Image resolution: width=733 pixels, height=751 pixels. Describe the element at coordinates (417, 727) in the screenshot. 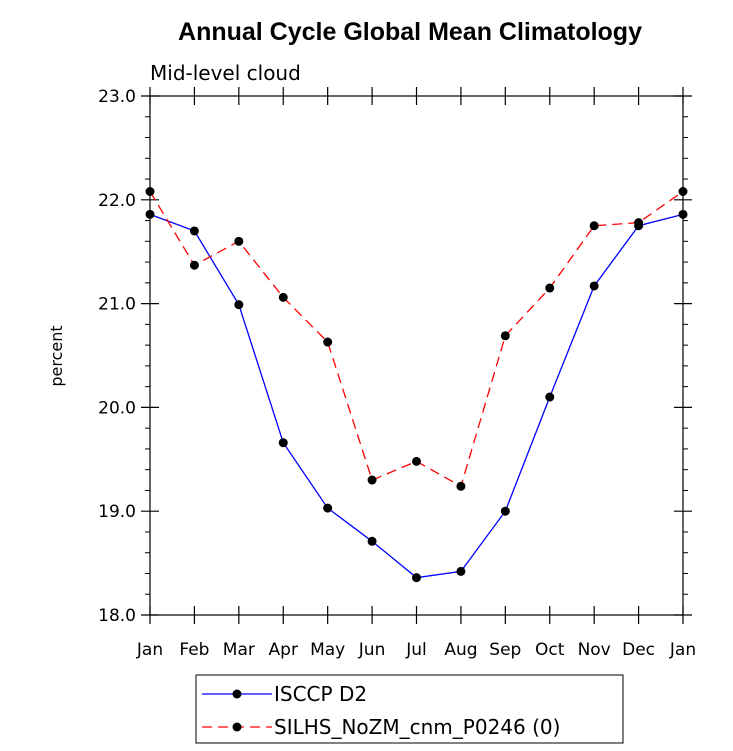

I see `legend-label-1: SILHS_NoZM_cnm_P0246 (0)` at that location.